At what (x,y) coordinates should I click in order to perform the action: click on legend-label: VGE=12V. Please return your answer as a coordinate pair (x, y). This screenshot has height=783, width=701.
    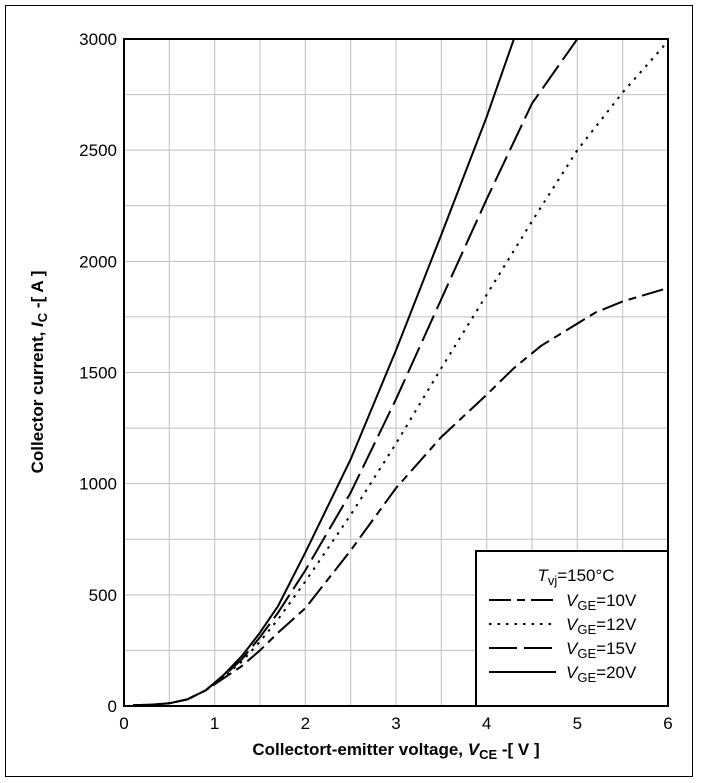
    Looking at the image, I should click on (601, 626).